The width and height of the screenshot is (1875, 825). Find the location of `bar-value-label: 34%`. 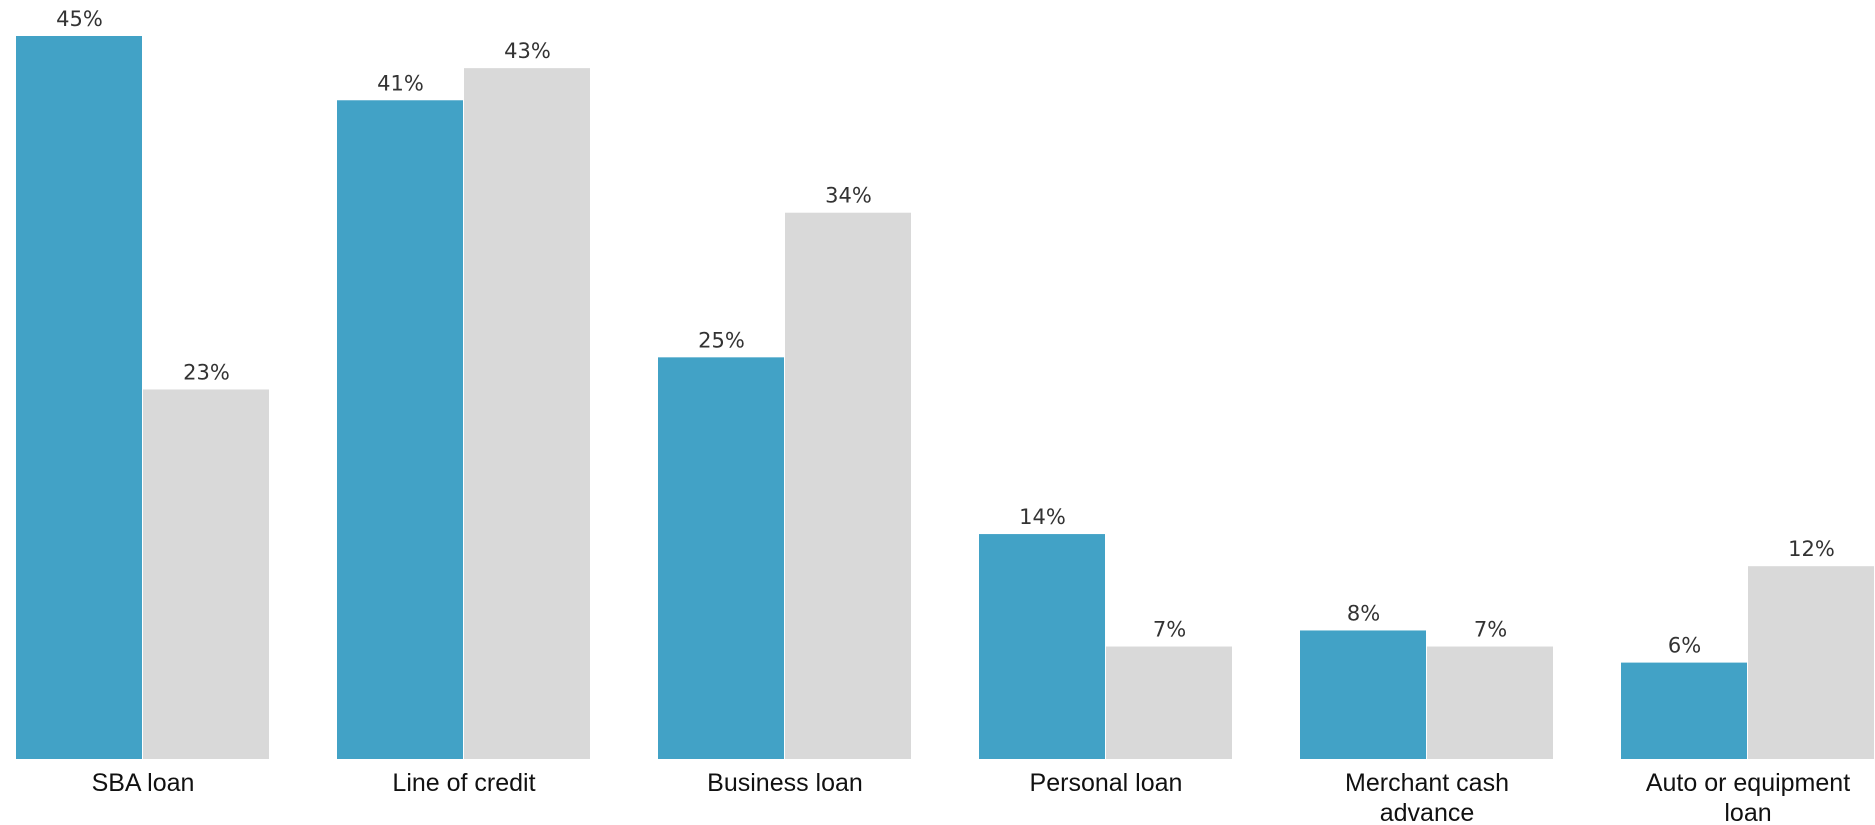

bar-value-label: 34% is located at coordinates (848, 196).